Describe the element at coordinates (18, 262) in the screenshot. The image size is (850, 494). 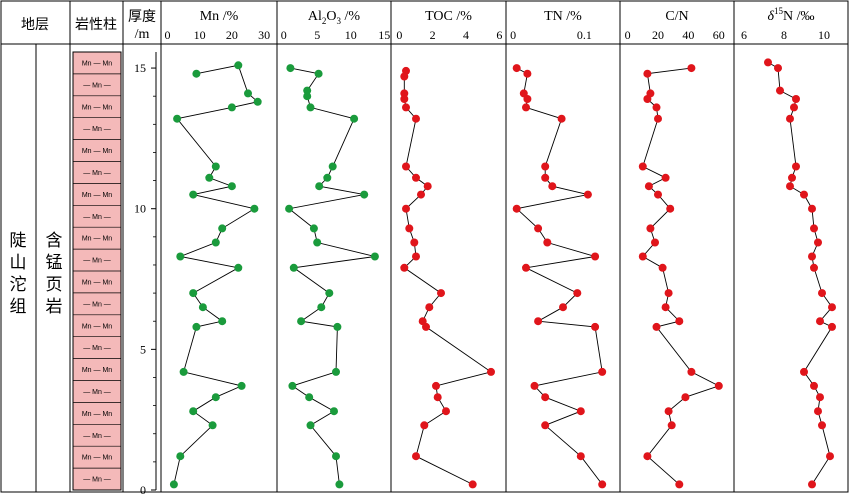
I see `formation-name-char: 山` at that location.